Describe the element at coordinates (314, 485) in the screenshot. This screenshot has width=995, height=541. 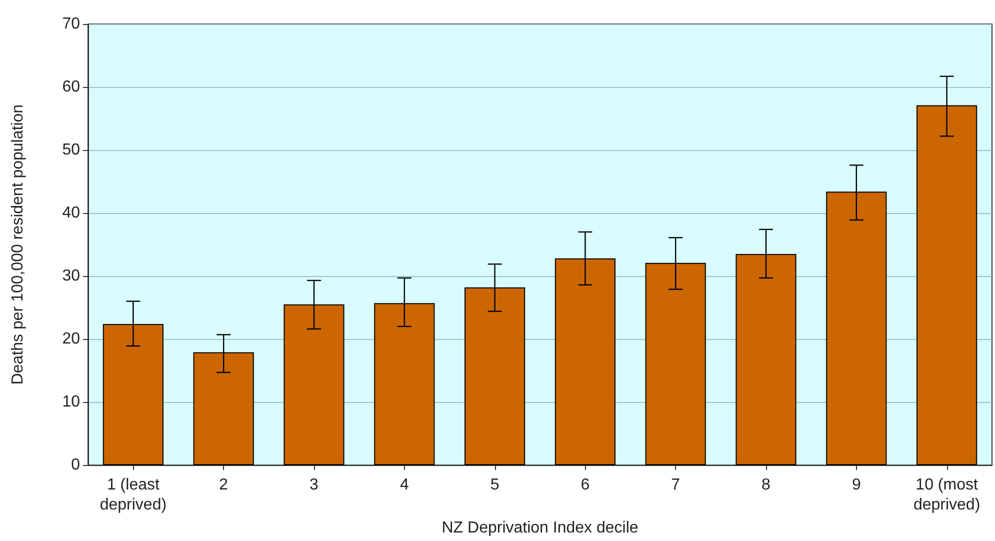
I see `x-tick-label: 3` at that location.